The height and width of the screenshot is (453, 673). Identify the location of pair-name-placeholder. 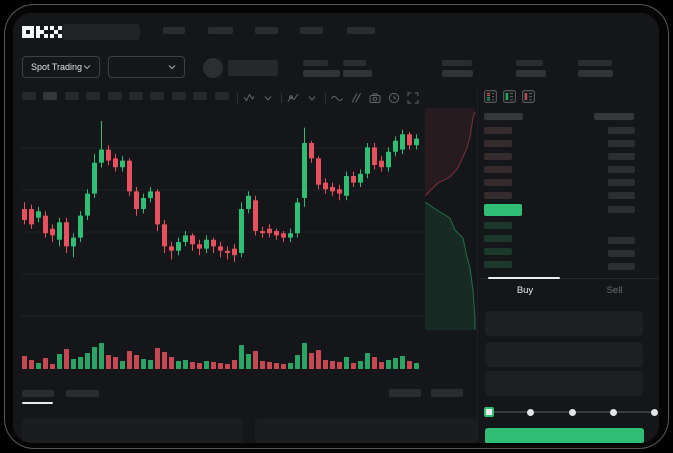
(253, 68).